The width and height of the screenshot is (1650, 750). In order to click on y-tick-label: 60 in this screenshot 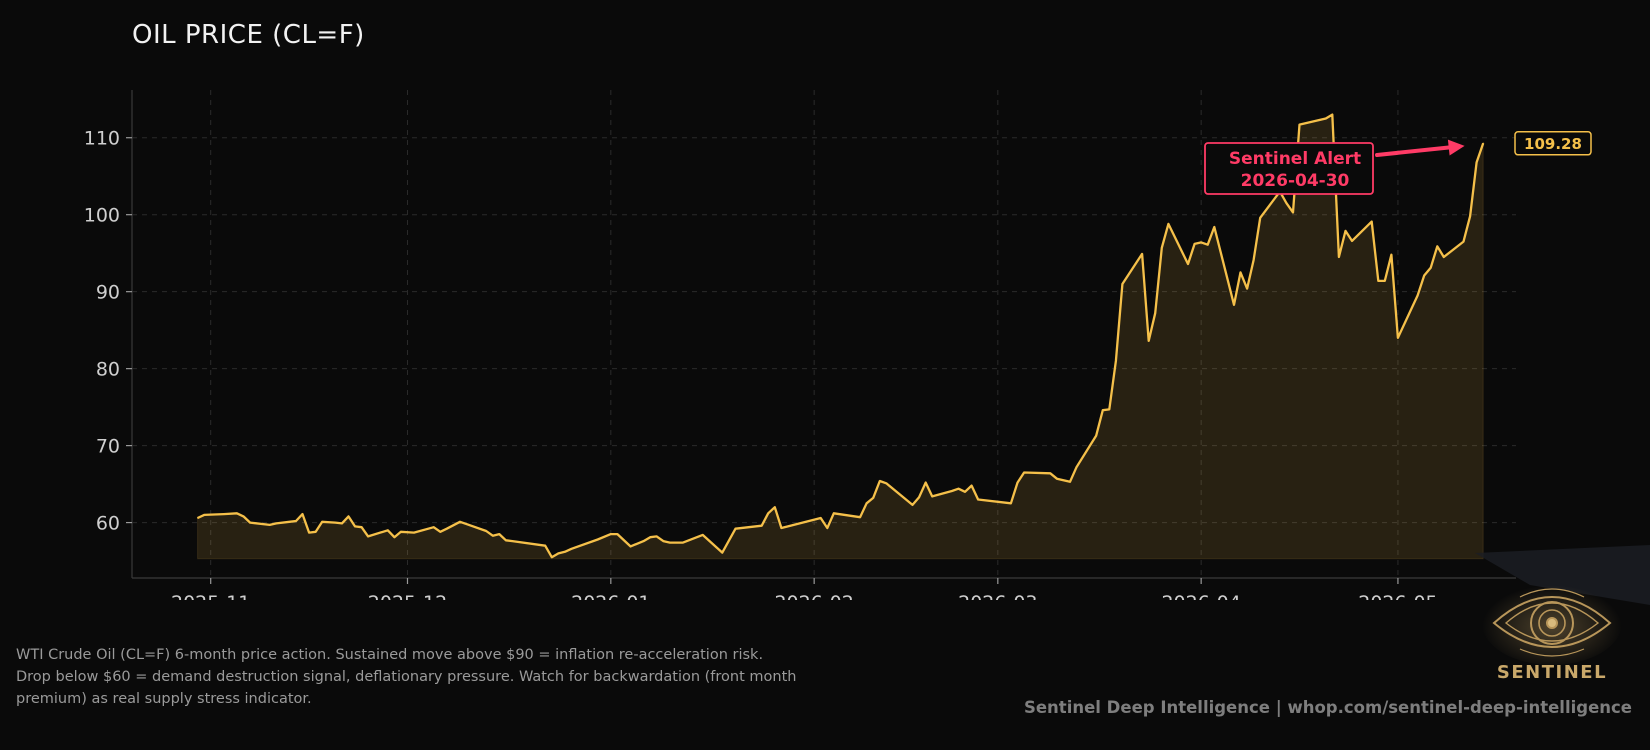, I will do `click(108, 524)`.